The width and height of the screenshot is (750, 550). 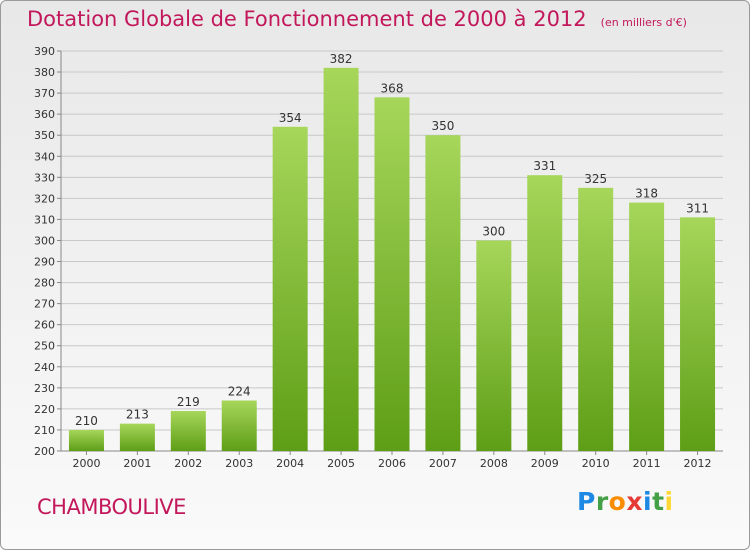 I want to click on y-tick-label: 240, so click(x=44, y=367).